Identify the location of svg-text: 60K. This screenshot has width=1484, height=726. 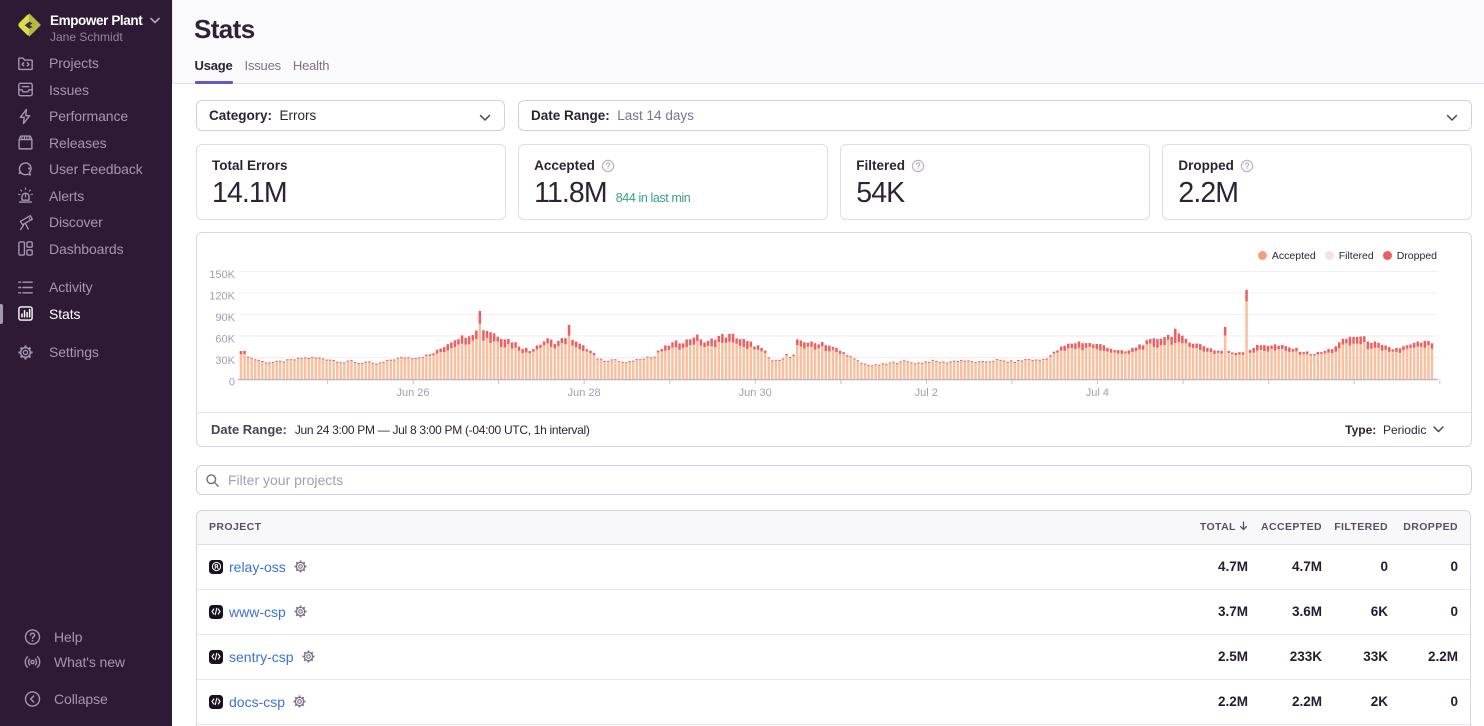
(225, 340).